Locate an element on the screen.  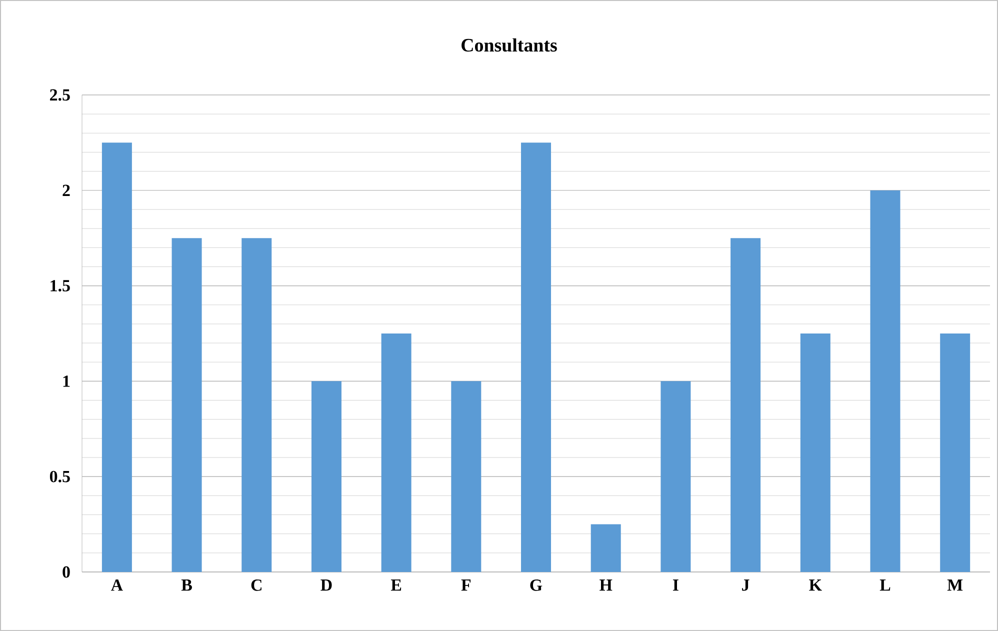
x-tick-label: I is located at coordinates (675, 585).